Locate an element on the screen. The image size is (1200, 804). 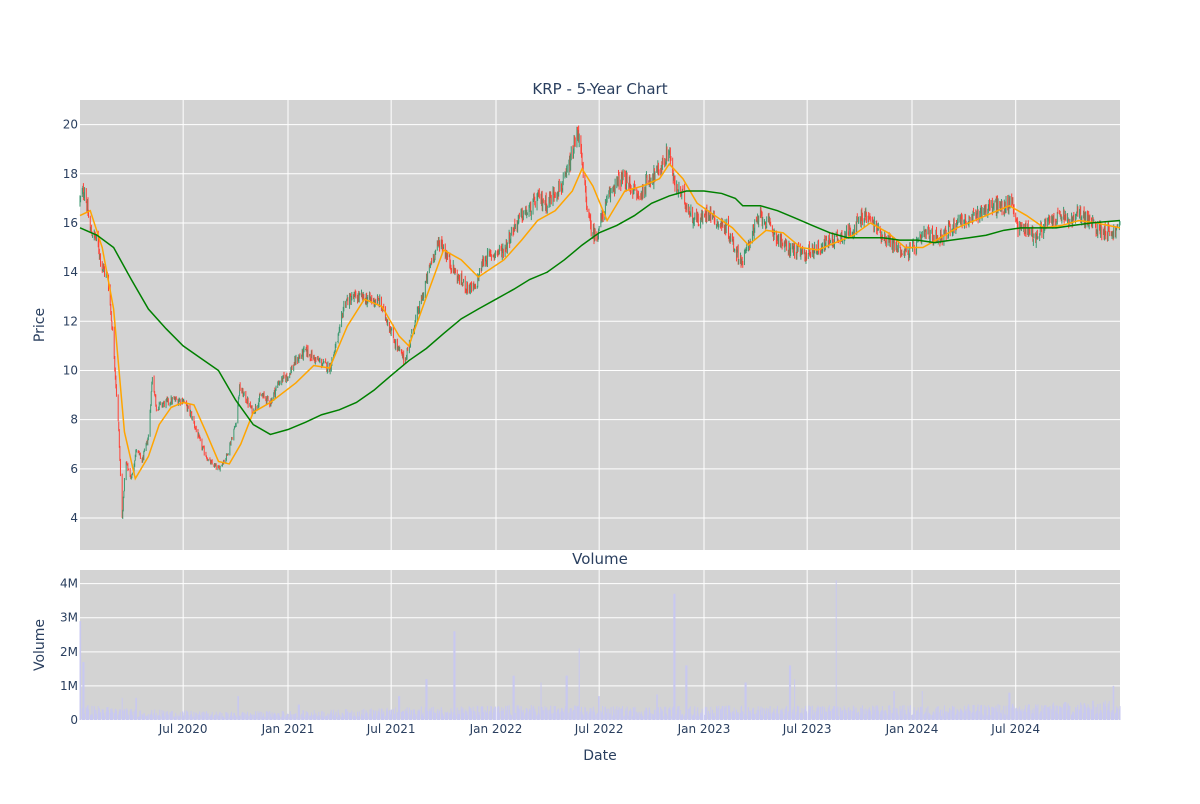
price-y-tick-label: 14 is located at coordinates (70, 272).